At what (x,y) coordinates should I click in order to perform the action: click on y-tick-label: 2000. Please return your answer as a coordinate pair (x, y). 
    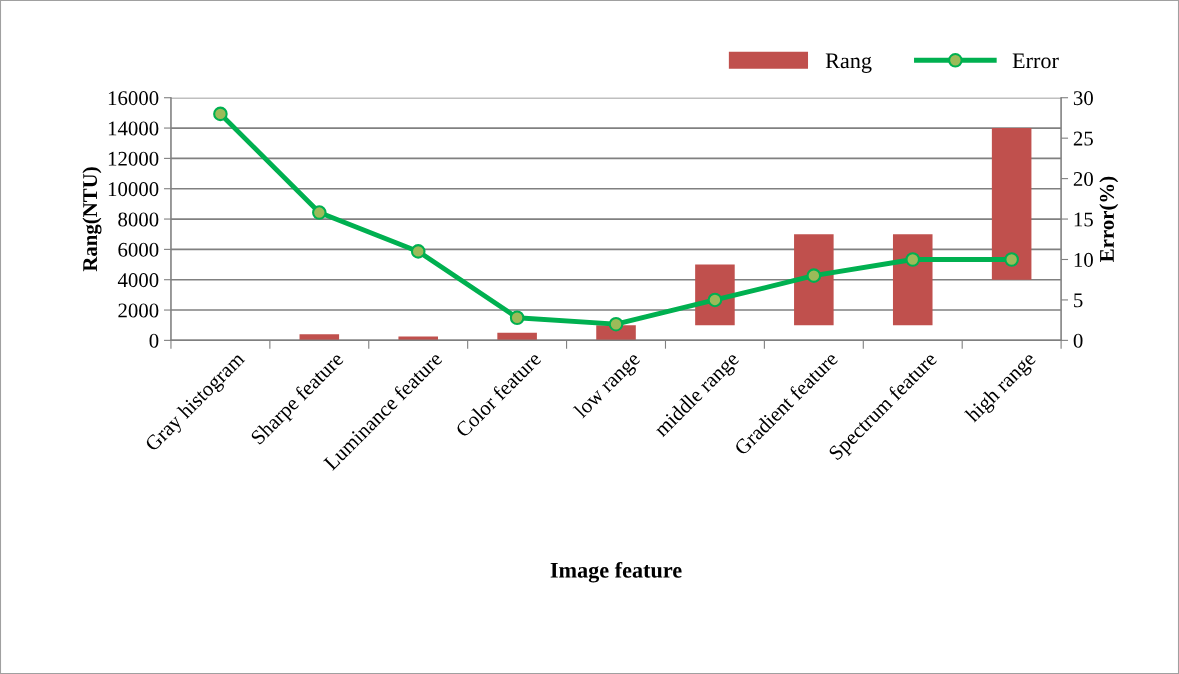
    Looking at the image, I should click on (138, 310).